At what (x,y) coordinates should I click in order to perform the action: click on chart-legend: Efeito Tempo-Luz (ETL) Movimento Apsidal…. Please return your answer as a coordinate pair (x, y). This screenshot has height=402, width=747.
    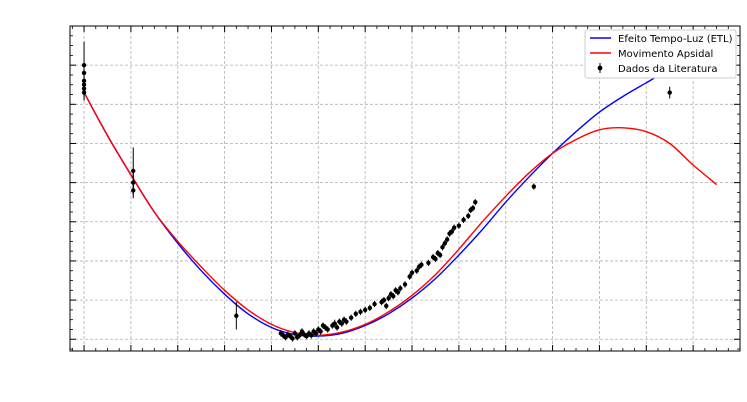
    Looking at the image, I should click on (660, 54).